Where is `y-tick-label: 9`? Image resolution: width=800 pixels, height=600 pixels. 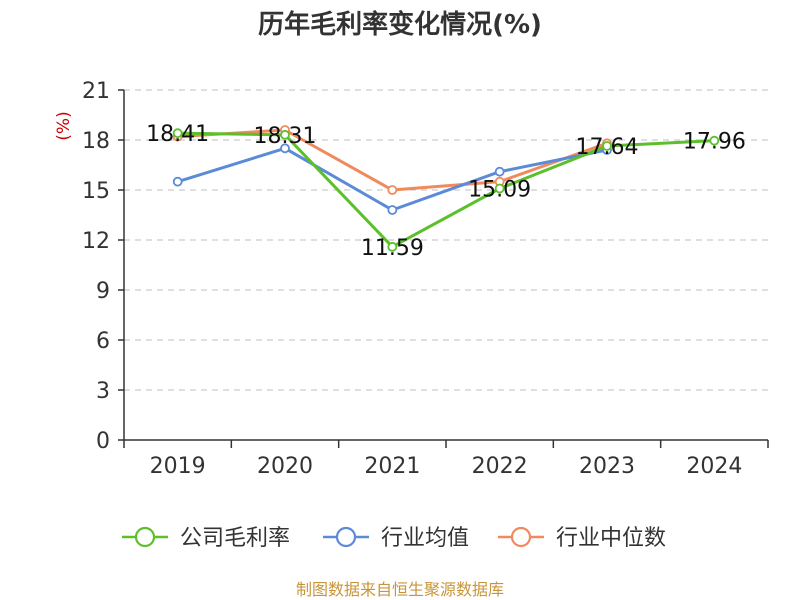 y-tick-label: 9 is located at coordinates (103, 291).